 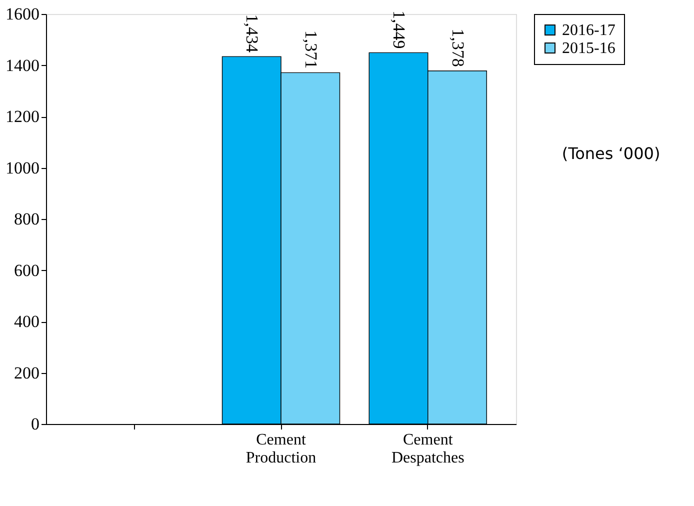 What do you see at coordinates (27, 321) in the screenshot?
I see `y-tick-label: 400` at bounding box center [27, 321].